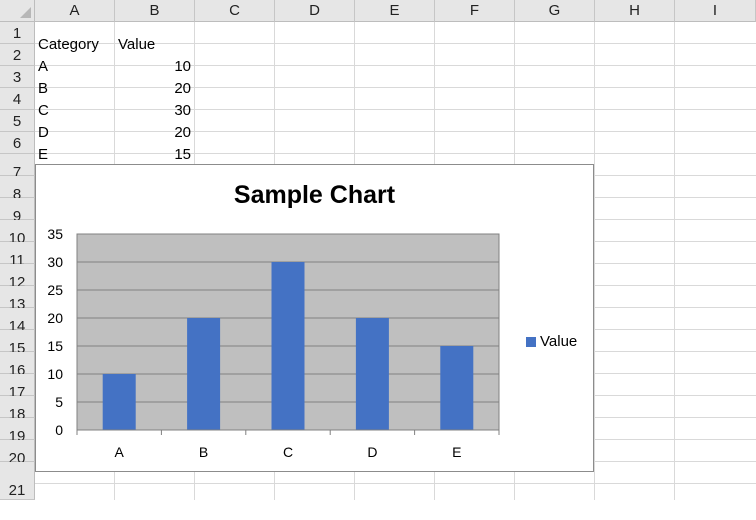 This screenshot has height=520, width=756. Describe the element at coordinates (17, 167) in the screenshot. I see `row-header-7: 7` at that location.